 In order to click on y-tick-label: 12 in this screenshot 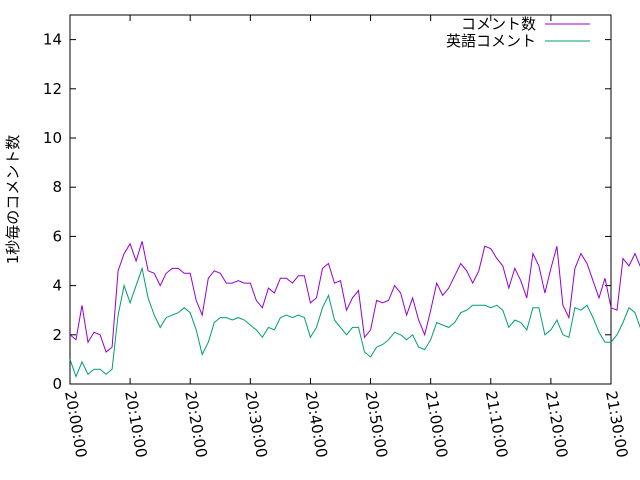, I will do `click(52, 89)`.